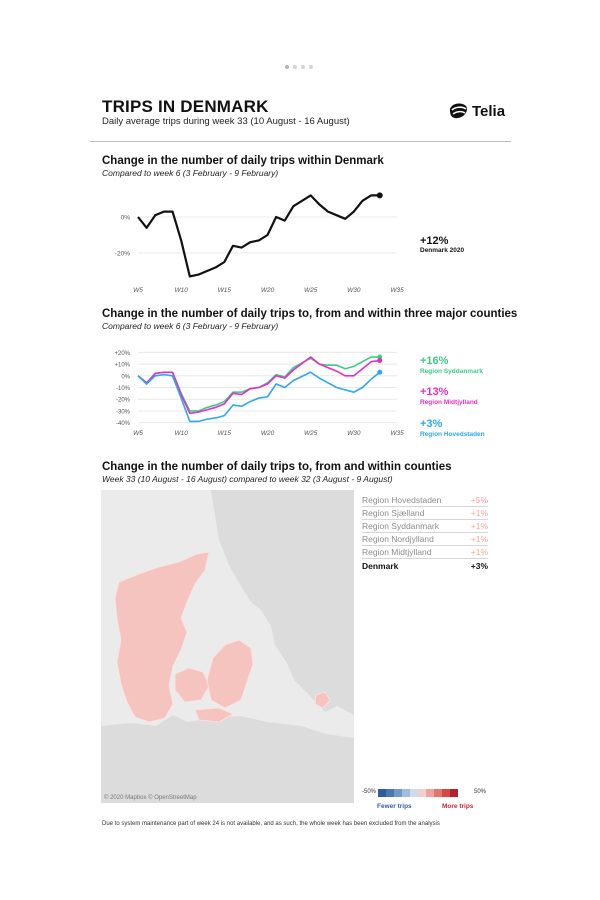  What do you see at coordinates (123, 389) in the screenshot?
I see `y-tick-label: -10%` at bounding box center [123, 389].